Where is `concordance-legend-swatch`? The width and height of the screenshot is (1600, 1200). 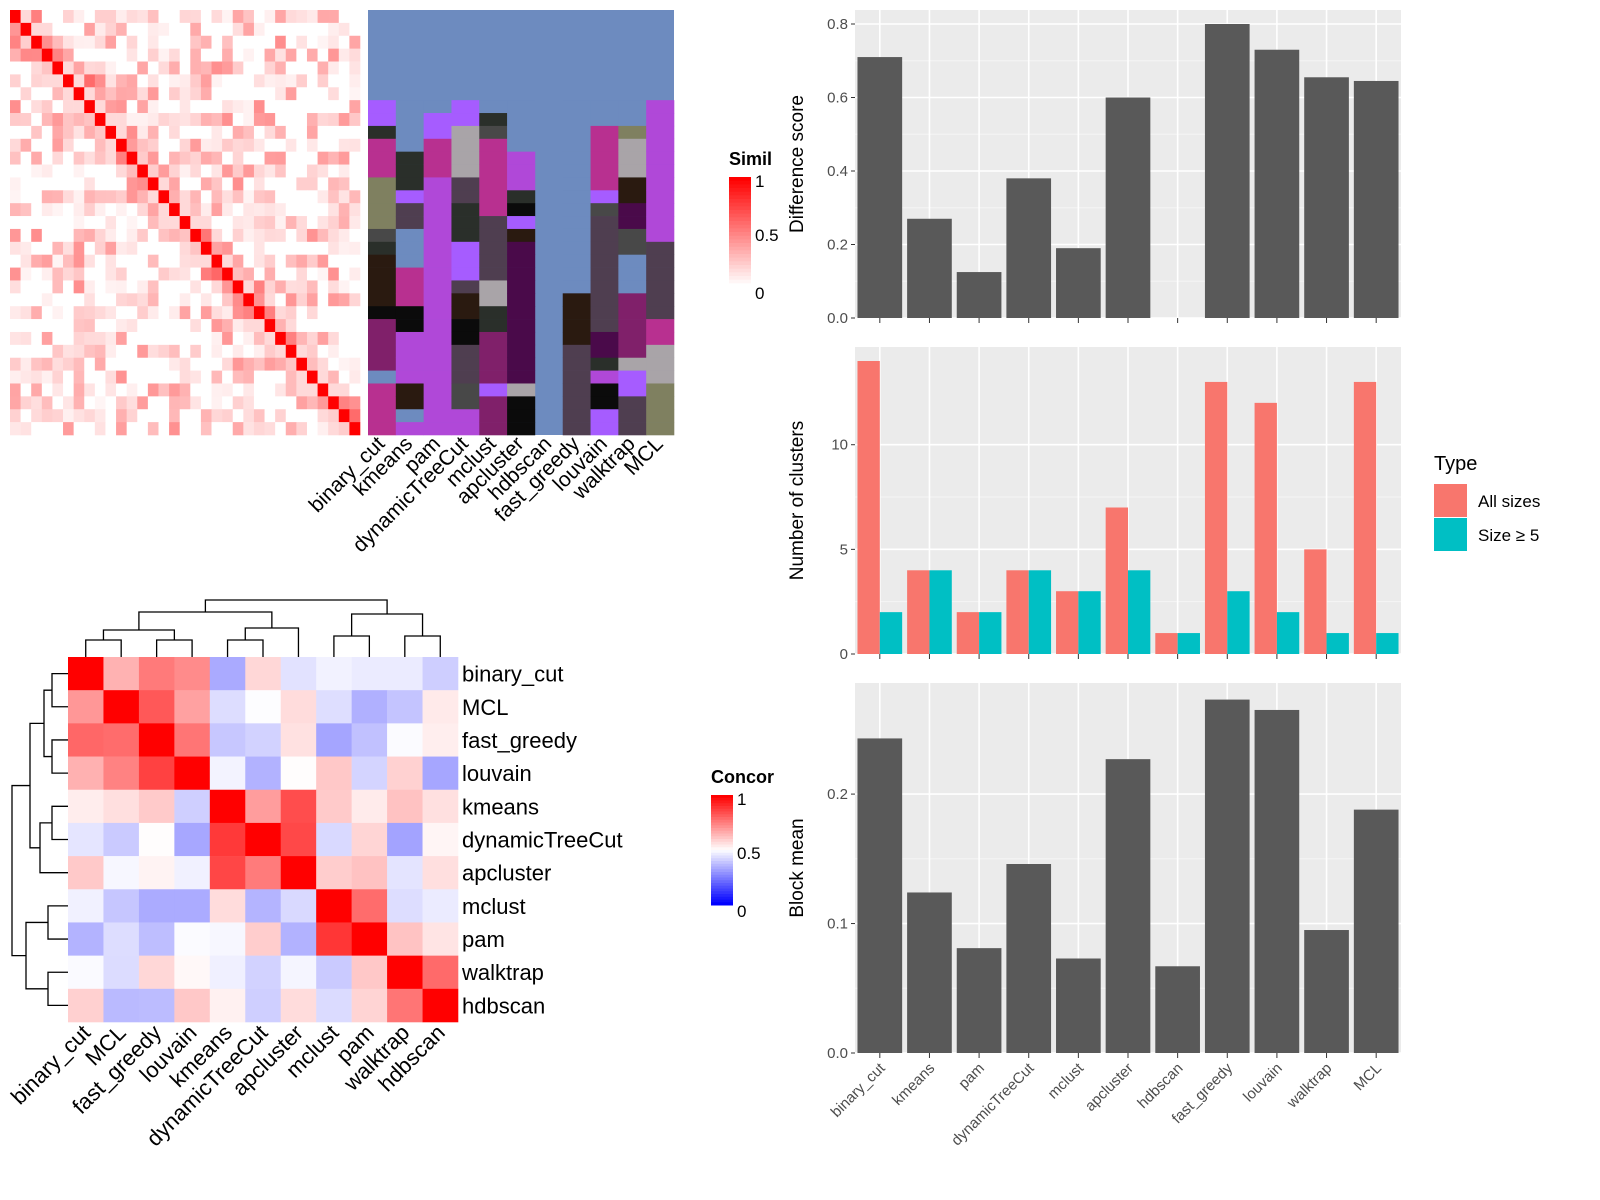
concordance-legend-swatch is located at coordinates (722, 854).